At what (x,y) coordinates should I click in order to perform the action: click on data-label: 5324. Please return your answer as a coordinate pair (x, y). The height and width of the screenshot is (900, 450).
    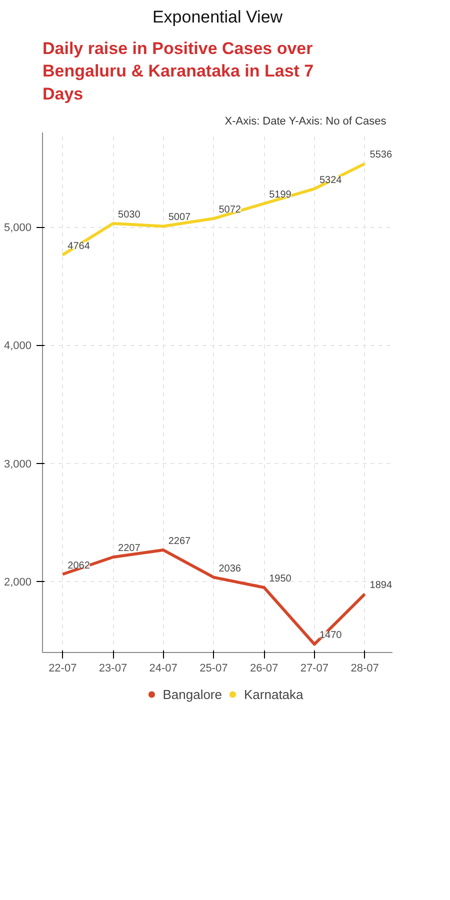
    Looking at the image, I should click on (330, 180).